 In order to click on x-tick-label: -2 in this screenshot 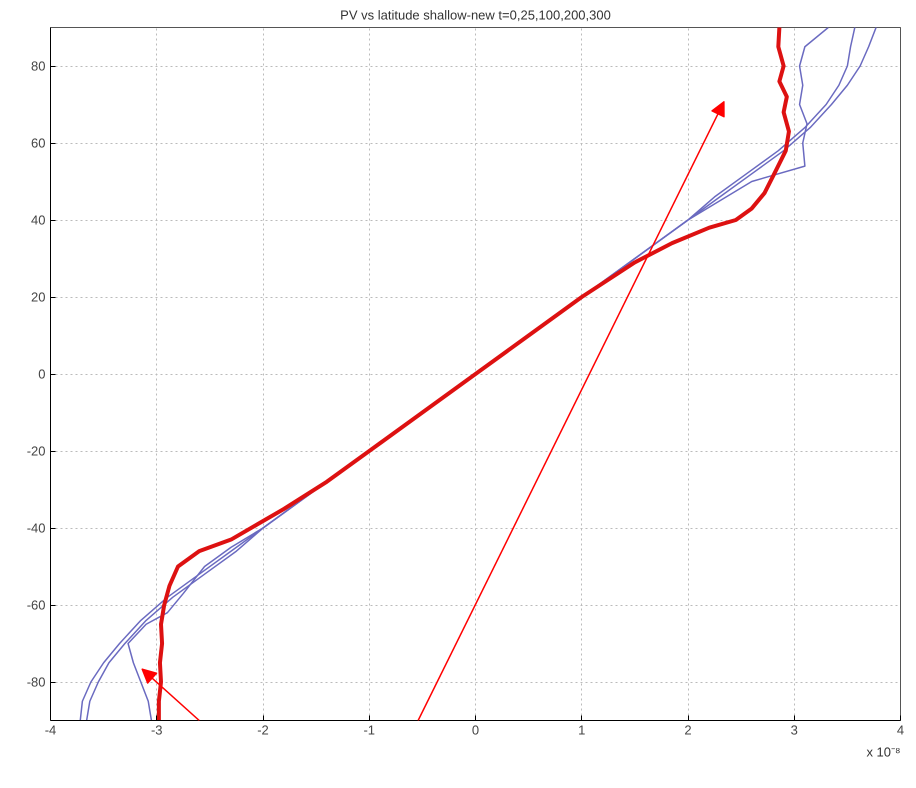, I will do `click(263, 730)`.